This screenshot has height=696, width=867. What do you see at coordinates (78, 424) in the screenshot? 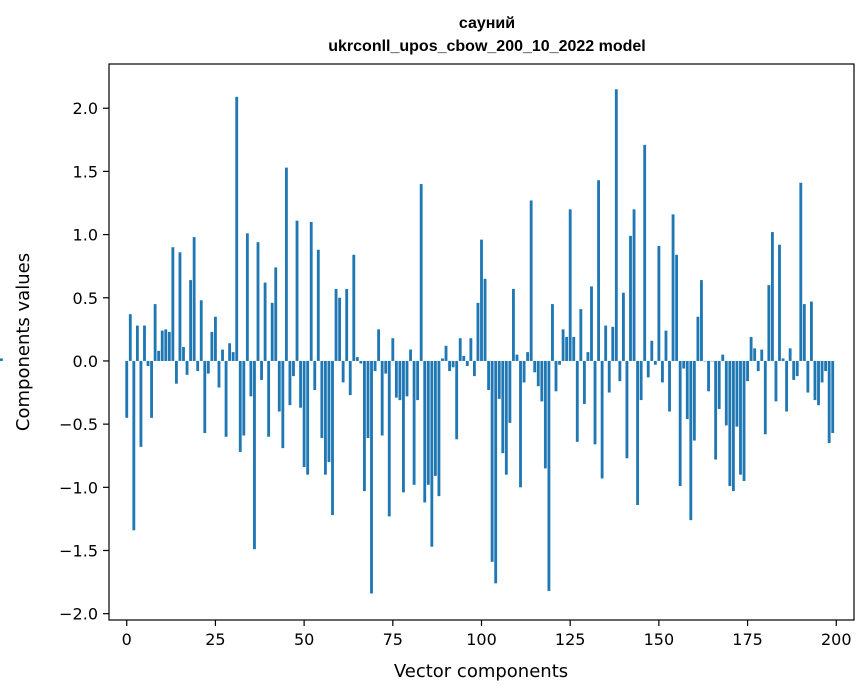
I see `y-tick-label: −0.5` at bounding box center [78, 424].